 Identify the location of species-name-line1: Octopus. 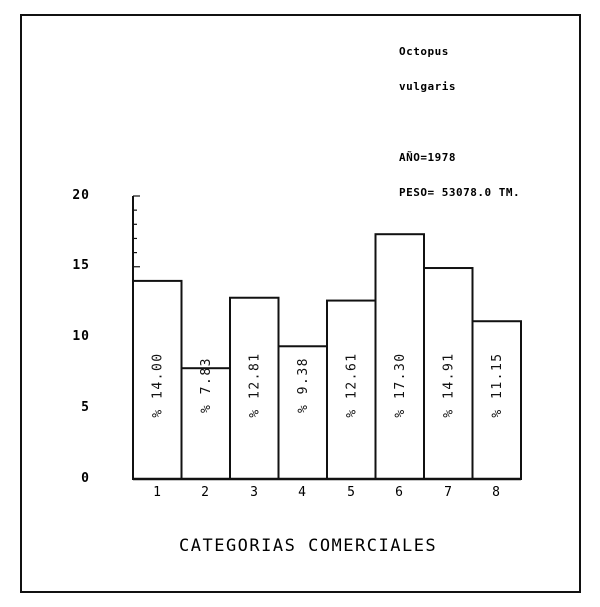
(424, 51).